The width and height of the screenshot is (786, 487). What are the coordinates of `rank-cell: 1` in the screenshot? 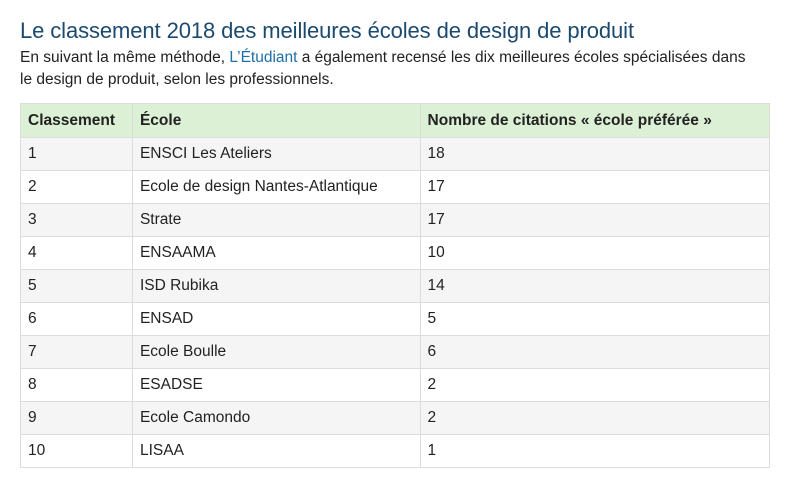 It's located at (76, 154).